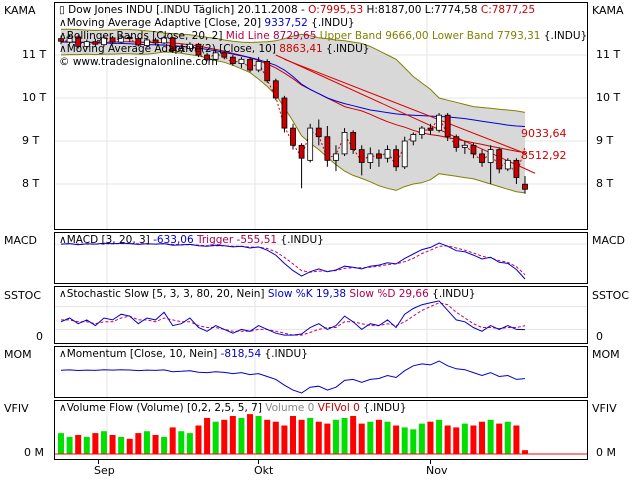 The height and width of the screenshot is (480, 640). I want to click on vfiv-zero-right: 0 M, so click(606, 452).